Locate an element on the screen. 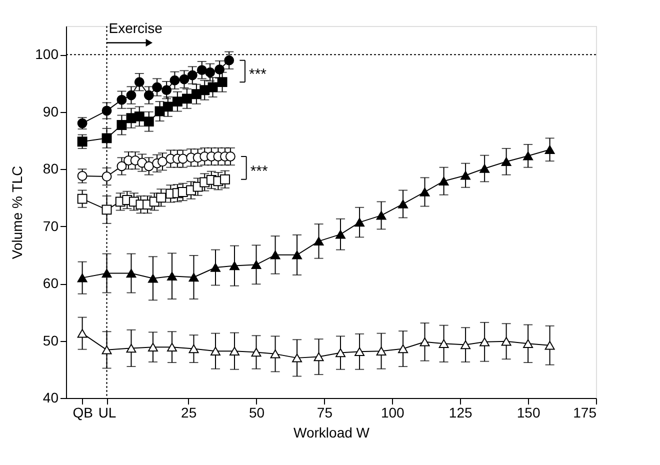 The height and width of the screenshot is (465, 660). y-tick-label: 70 is located at coordinates (50, 226).